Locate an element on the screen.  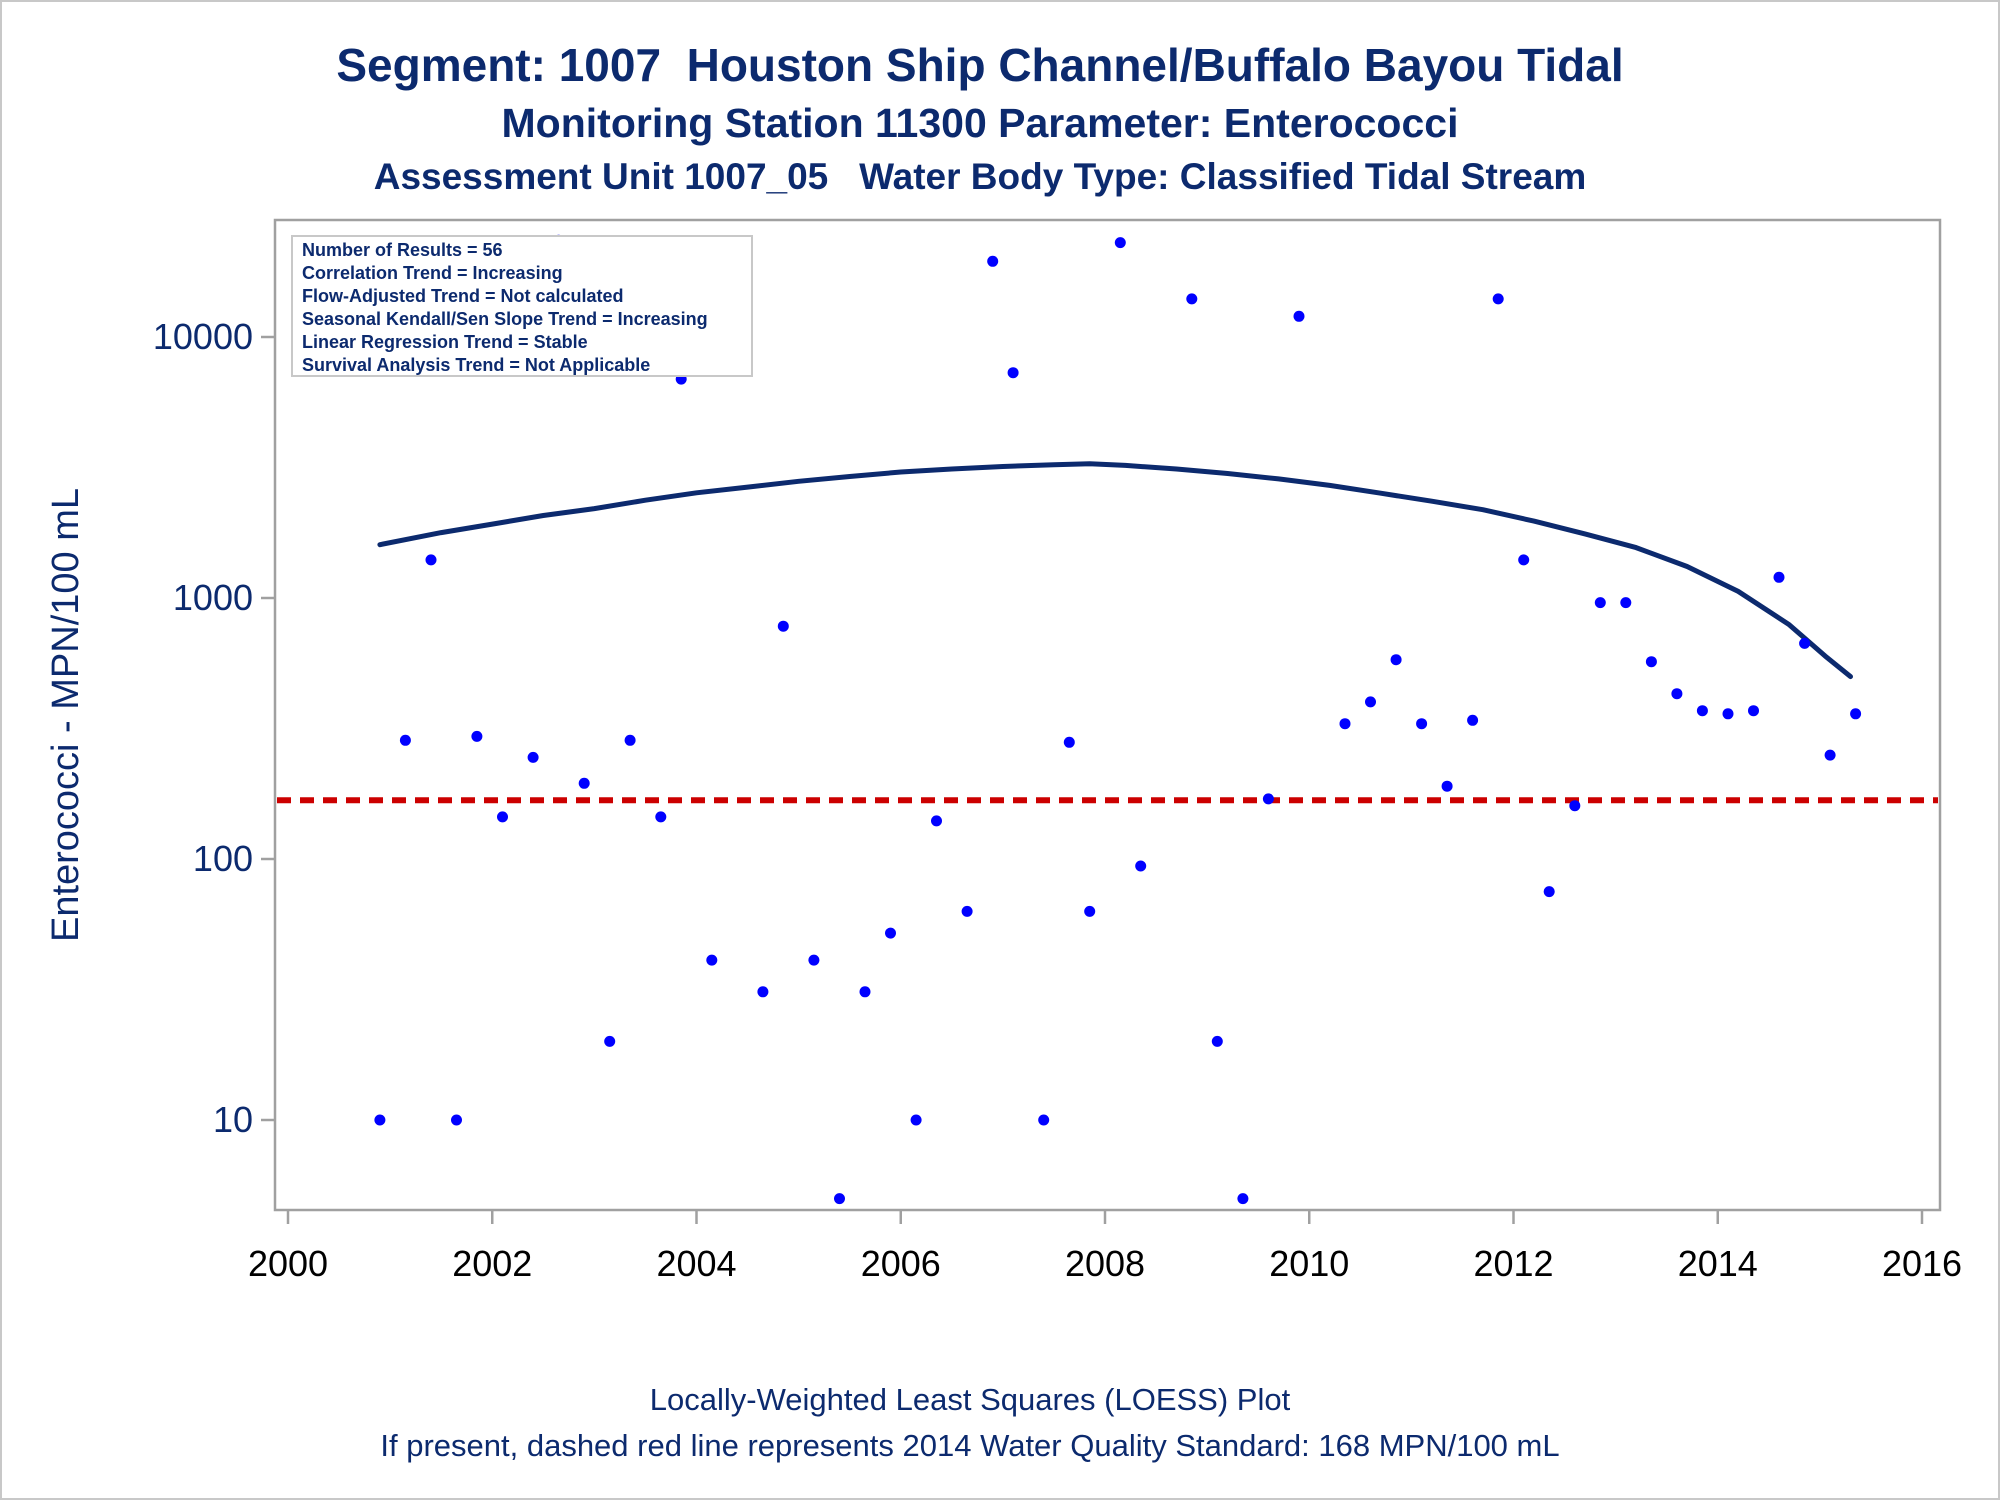
x-tick-label: 2008 is located at coordinates (1105, 1263).